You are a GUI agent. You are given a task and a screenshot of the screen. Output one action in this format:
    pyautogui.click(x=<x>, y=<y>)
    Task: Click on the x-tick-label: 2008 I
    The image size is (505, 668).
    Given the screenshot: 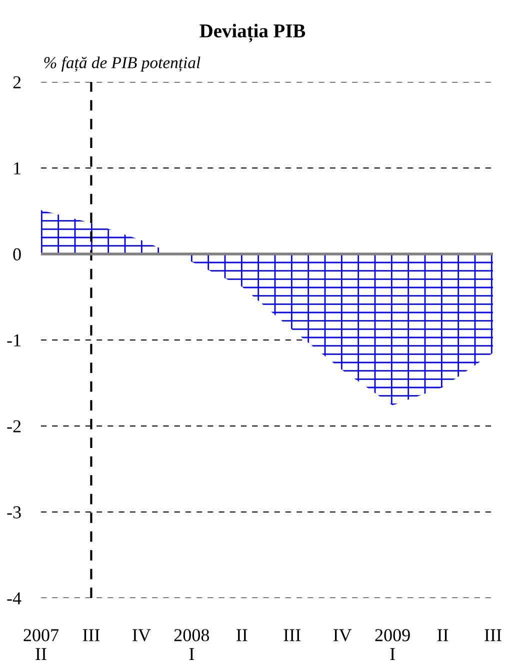 What is the action you would take?
    pyautogui.click(x=192, y=644)
    